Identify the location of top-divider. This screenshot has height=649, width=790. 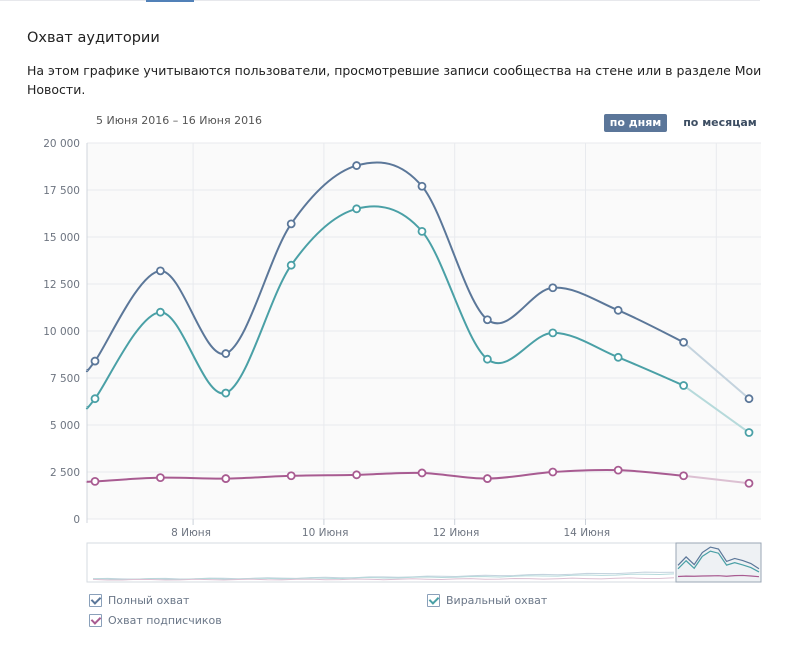
(380, 0).